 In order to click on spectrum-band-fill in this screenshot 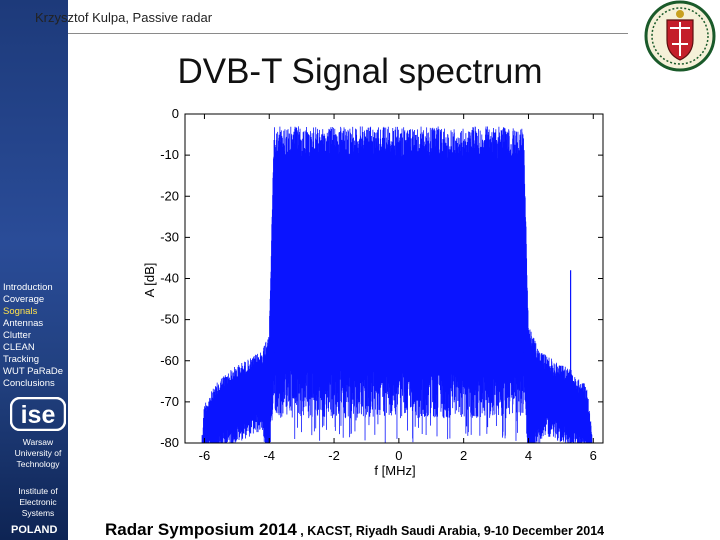, I will do `click(399, 258)`.